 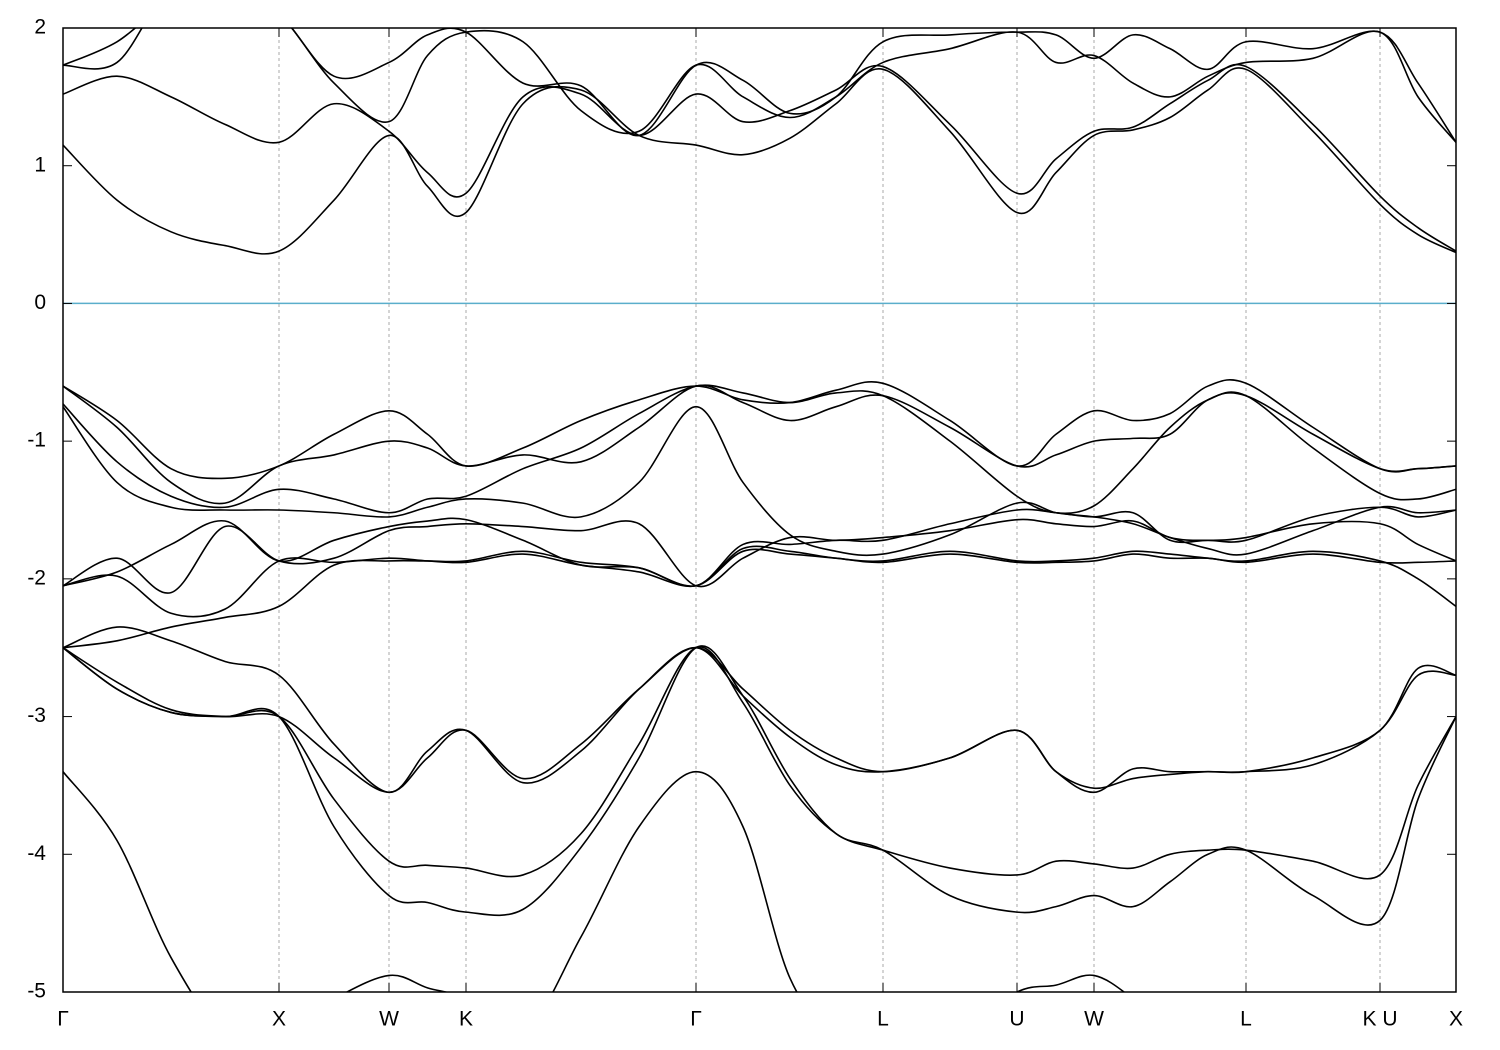 I want to click on y-tick-label: -4, so click(x=36, y=853).